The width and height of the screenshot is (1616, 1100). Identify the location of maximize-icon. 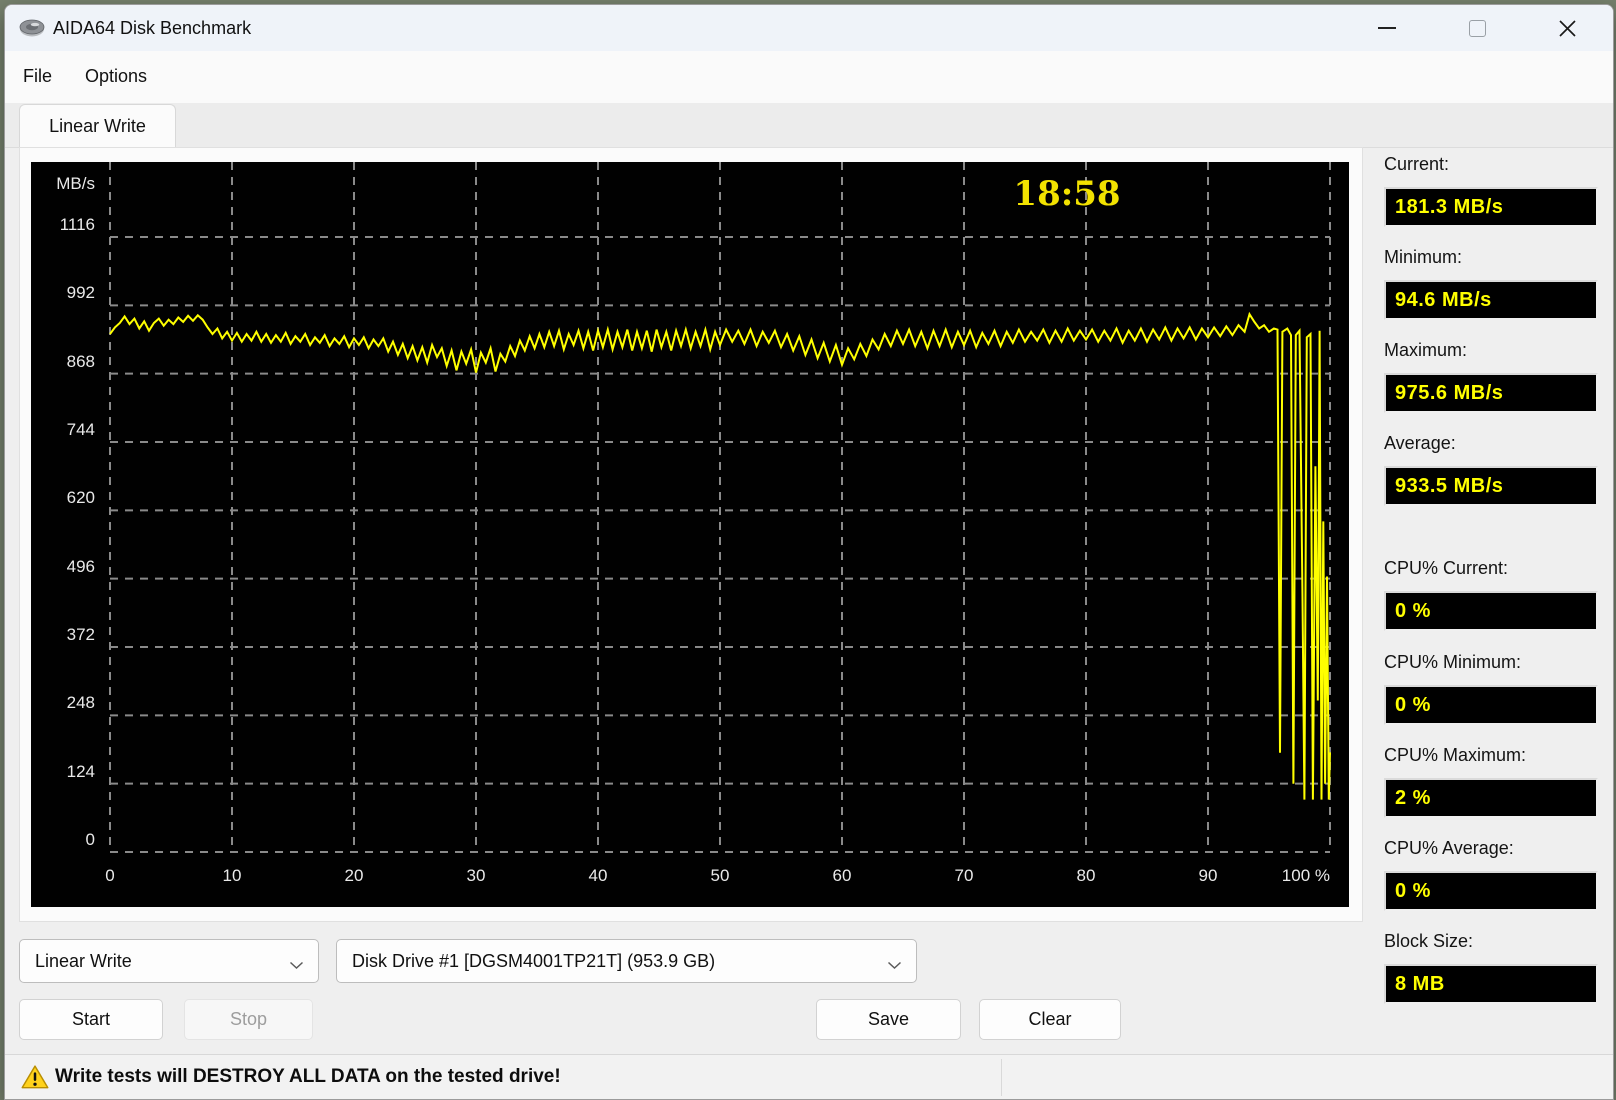
(1477, 28).